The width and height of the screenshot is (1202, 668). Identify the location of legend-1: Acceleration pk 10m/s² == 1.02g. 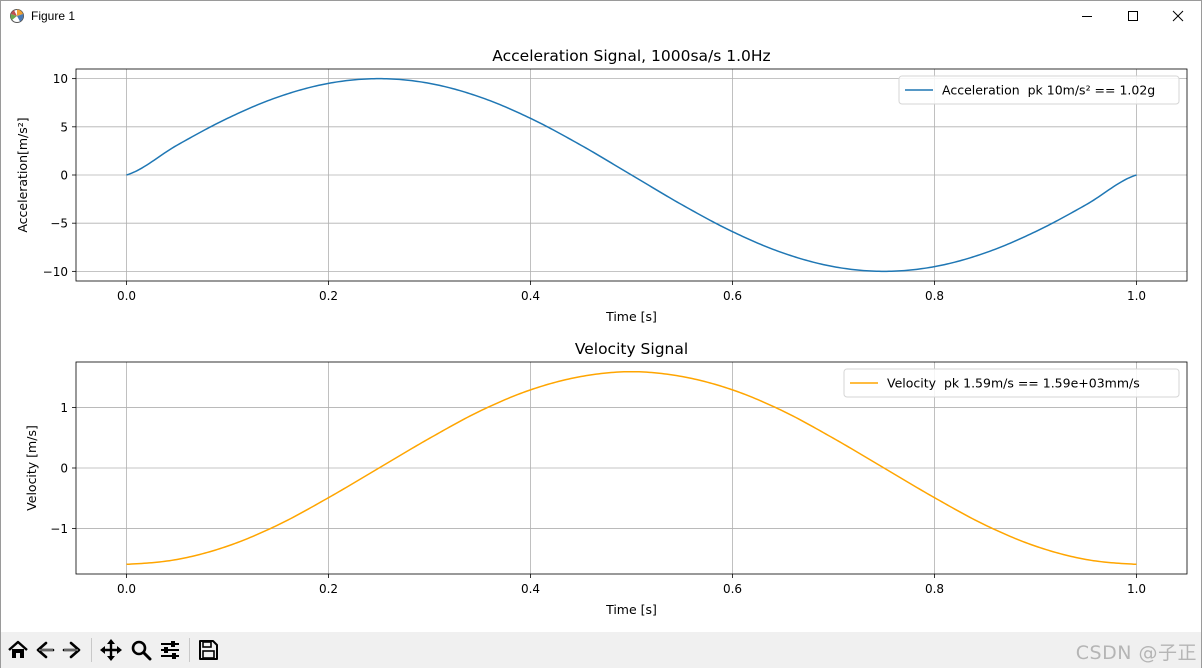
(1039, 90).